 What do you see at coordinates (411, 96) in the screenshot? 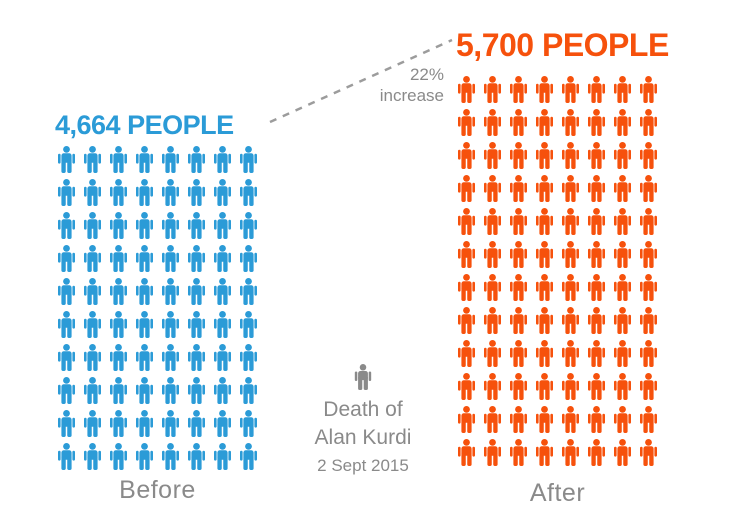
I see `increase-word: increase` at bounding box center [411, 96].